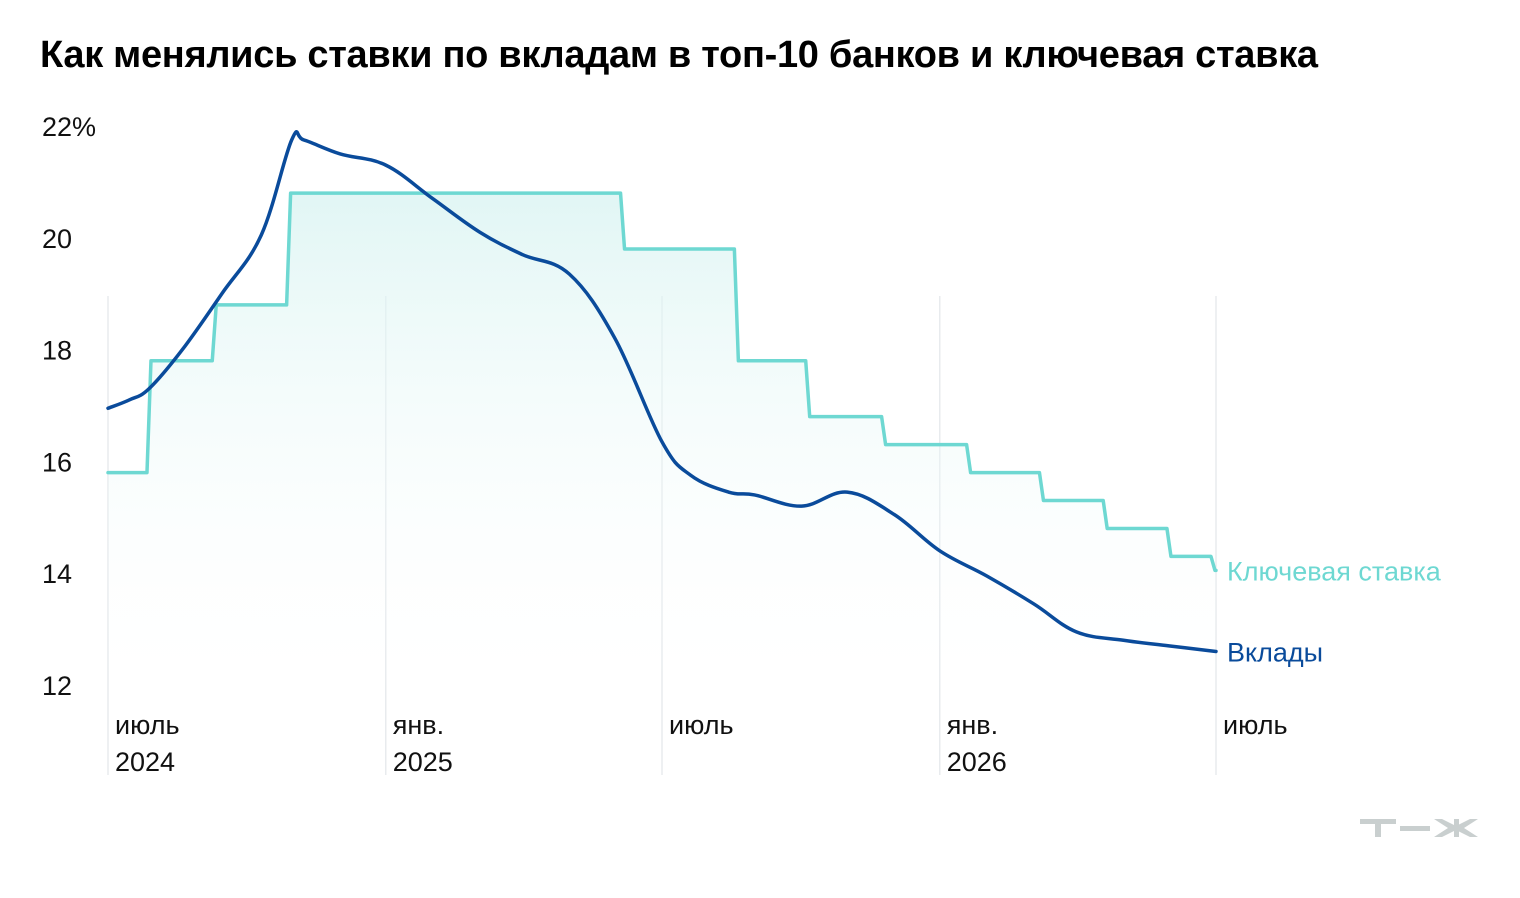 The image size is (1520, 898). I want to click on x-tick-label-2: июль, so click(701, 725).